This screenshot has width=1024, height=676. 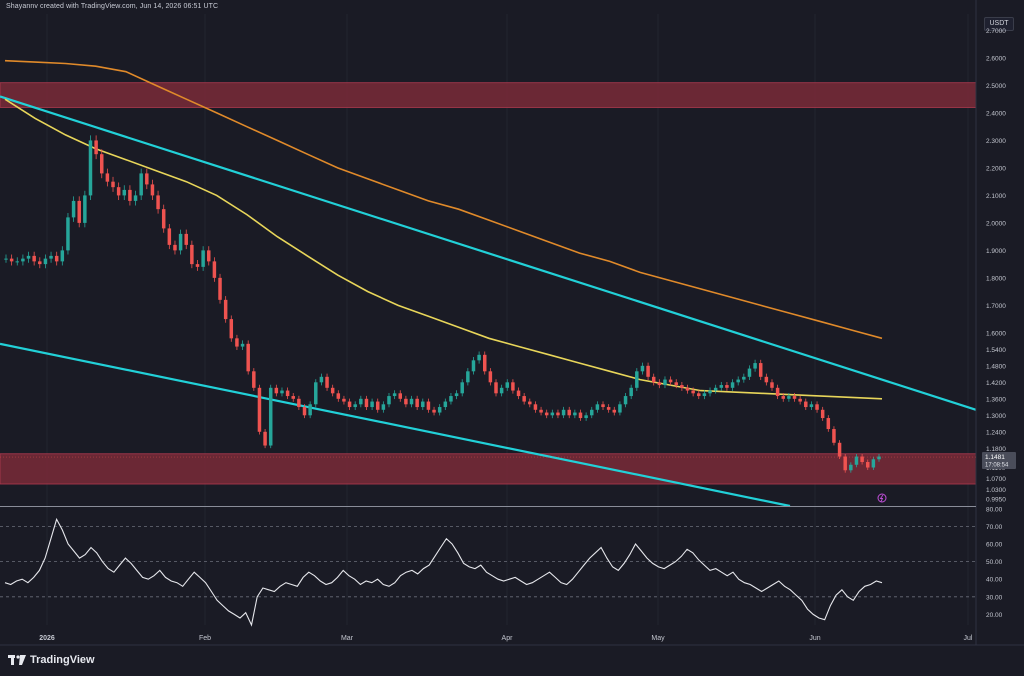 I want to click on price-tick-label: 1.0700, so click(x=996, y=479).